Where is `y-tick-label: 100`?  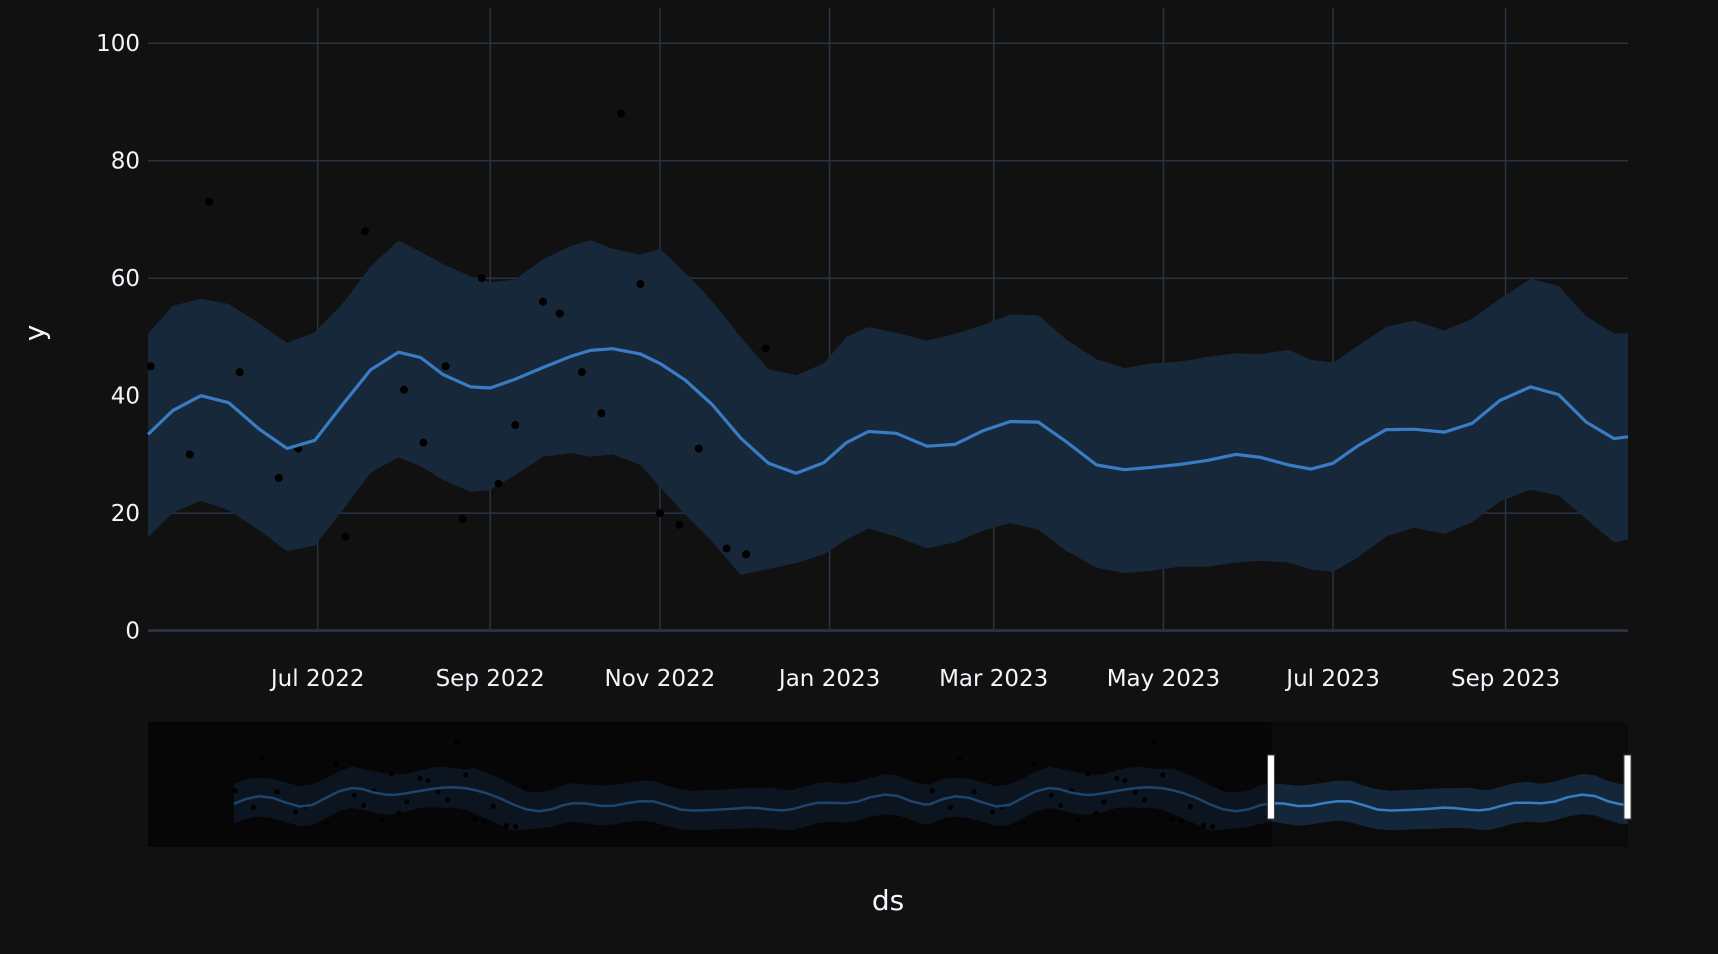
y-tick-label: 100 is located at coordinates (118, 44).